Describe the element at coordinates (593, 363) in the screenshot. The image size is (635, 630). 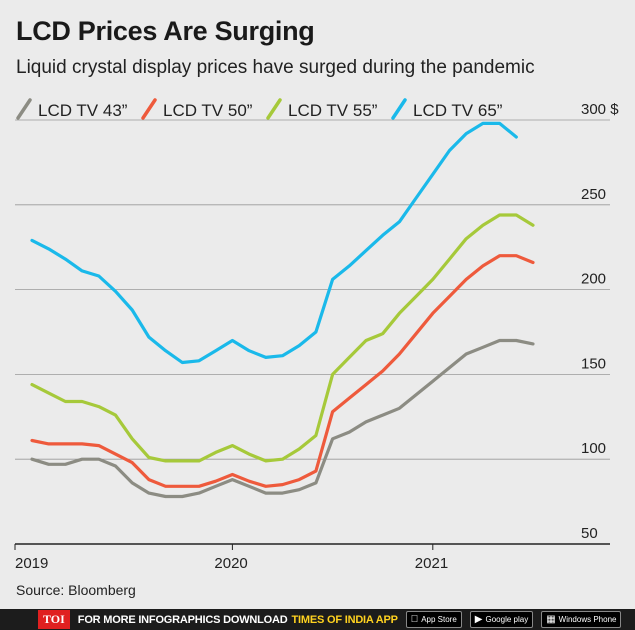
I see `y-tick-label: 150` at that location.